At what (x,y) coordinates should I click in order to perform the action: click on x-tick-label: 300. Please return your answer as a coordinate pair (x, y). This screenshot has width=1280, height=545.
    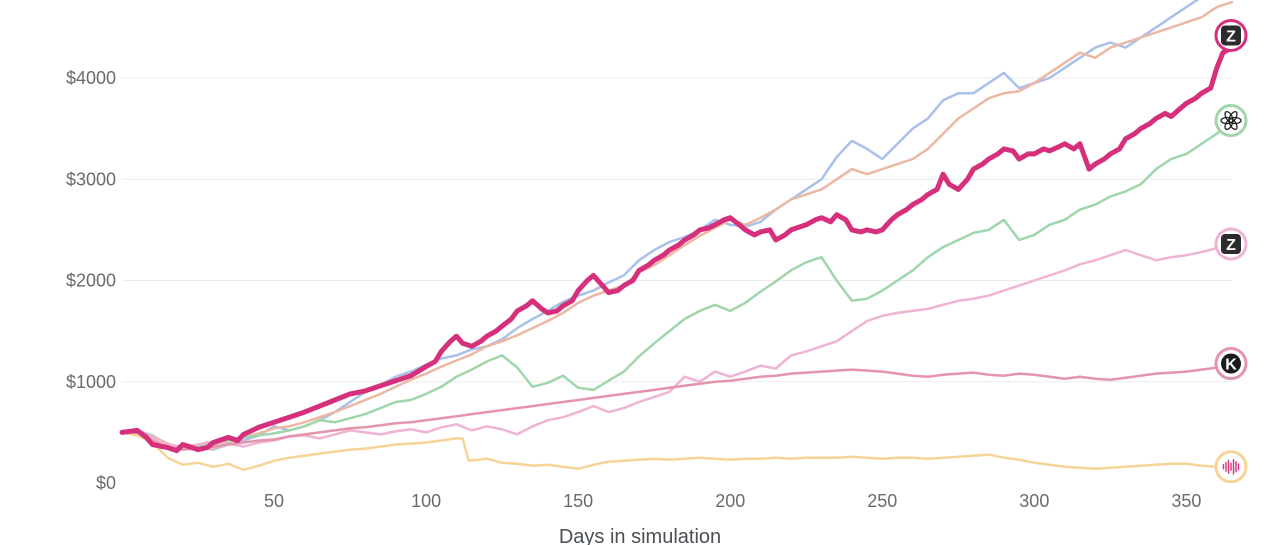
    Looking at the image, I should click on (1034, 501).